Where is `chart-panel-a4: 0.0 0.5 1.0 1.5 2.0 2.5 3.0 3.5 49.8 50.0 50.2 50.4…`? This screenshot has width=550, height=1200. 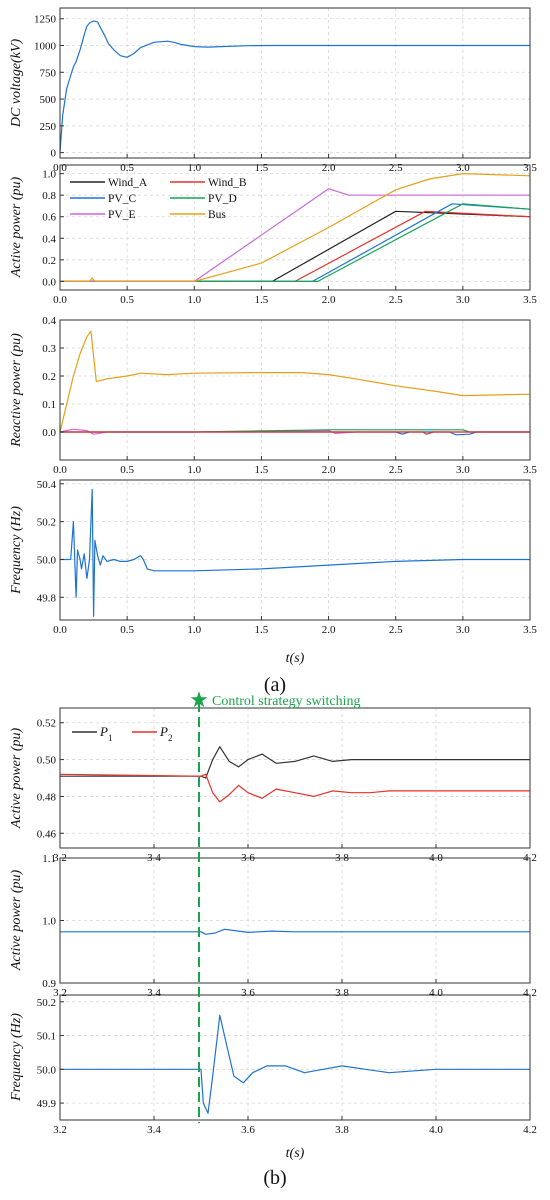
chart-panel-a4: 0.0 0.5 1.0 1.5 2.0 2.5 3.0 3.5 49.8 50.0 50.2 50.4… is located at coordinates (273, 557).